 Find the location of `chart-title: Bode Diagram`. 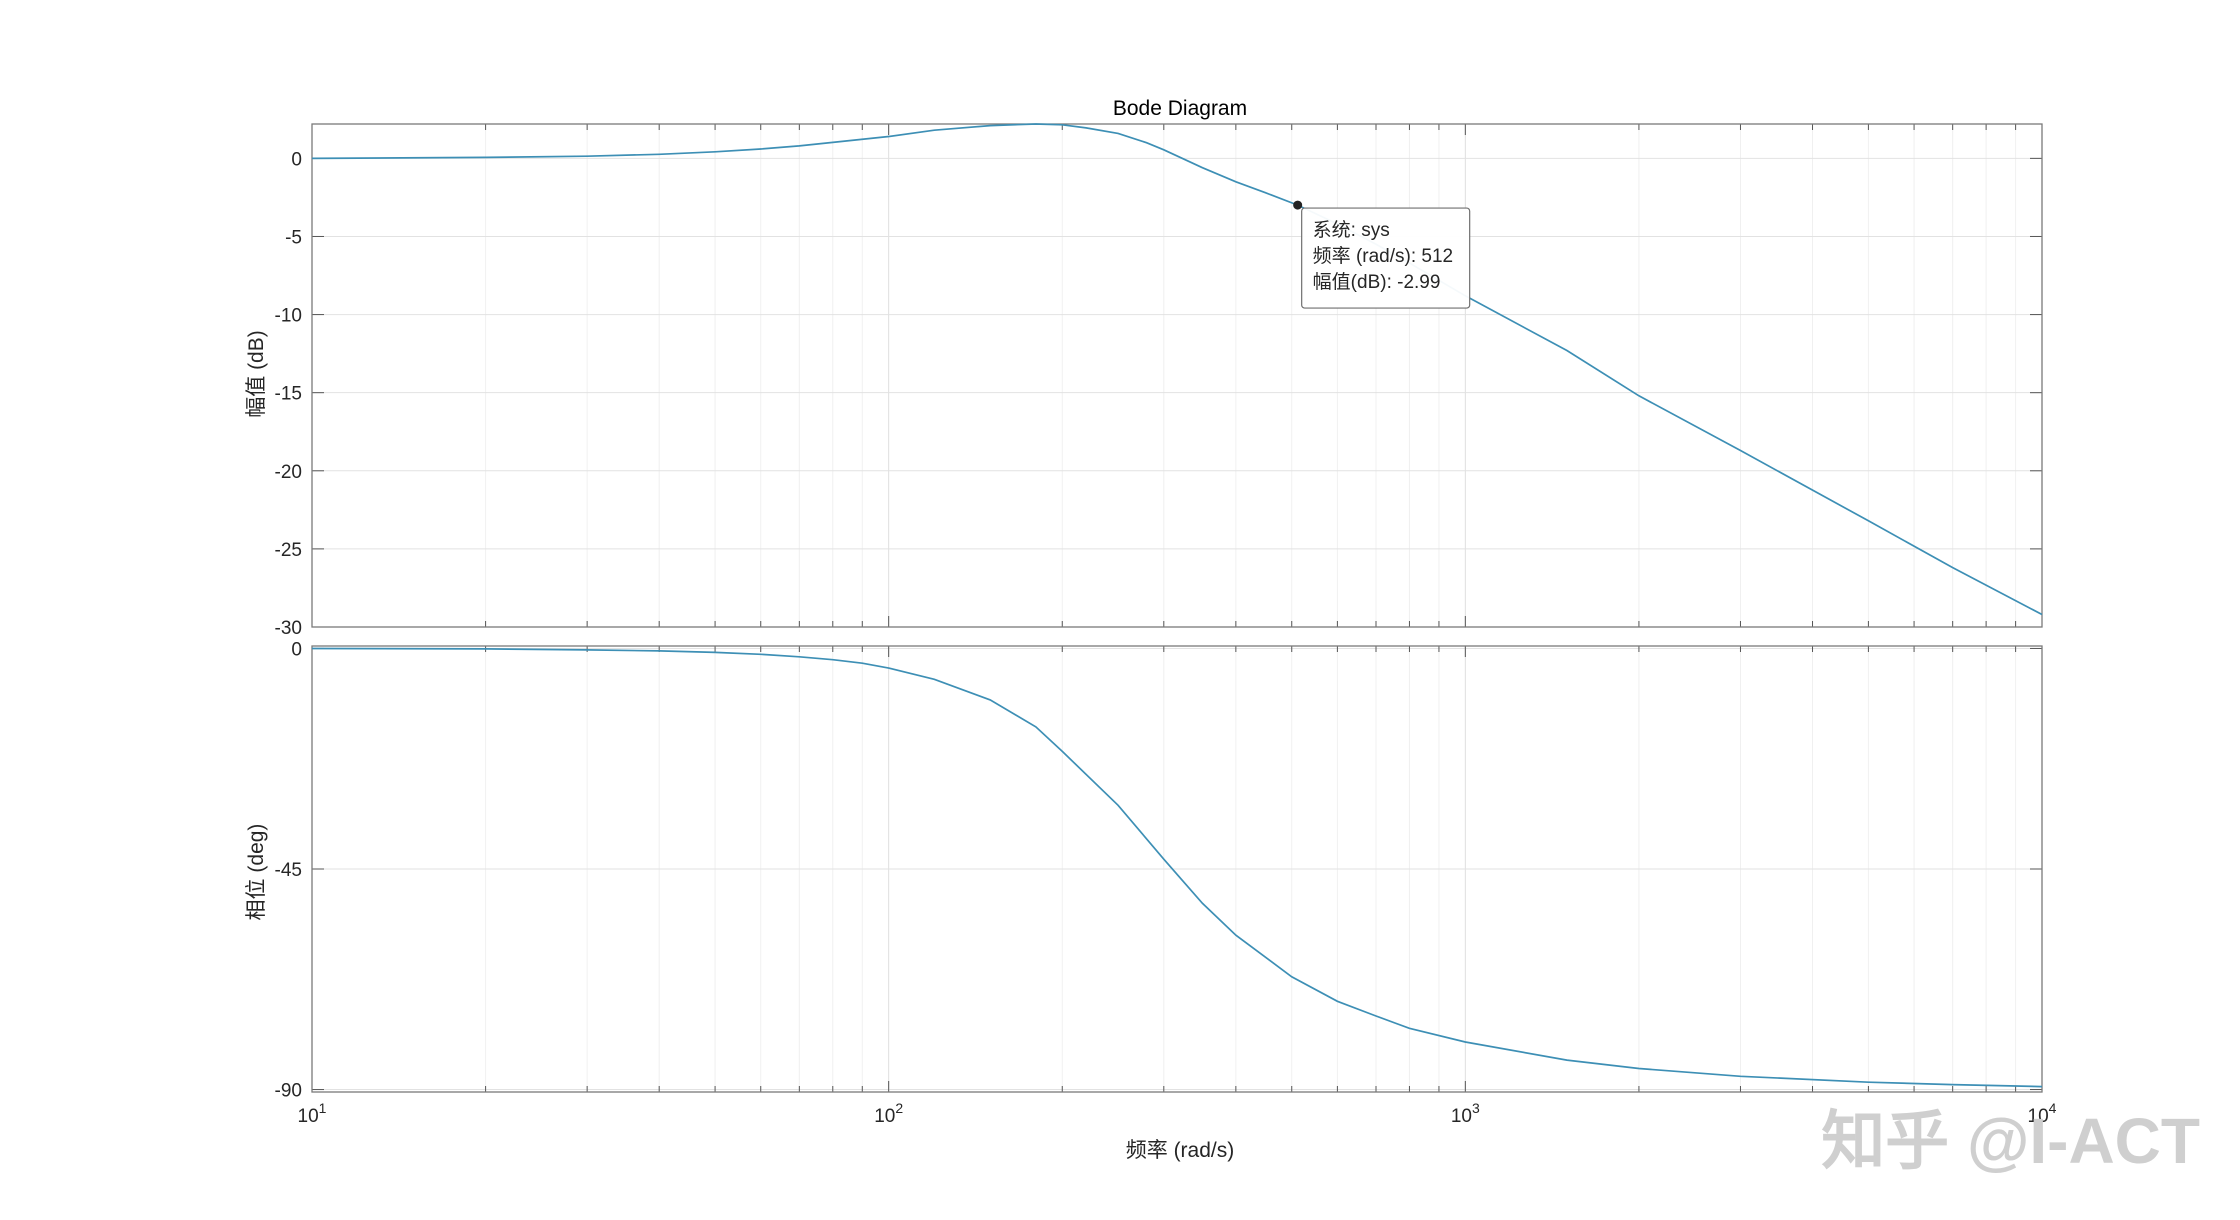

chart-title: Bode Diagram is located at coordinates (1180, 108).